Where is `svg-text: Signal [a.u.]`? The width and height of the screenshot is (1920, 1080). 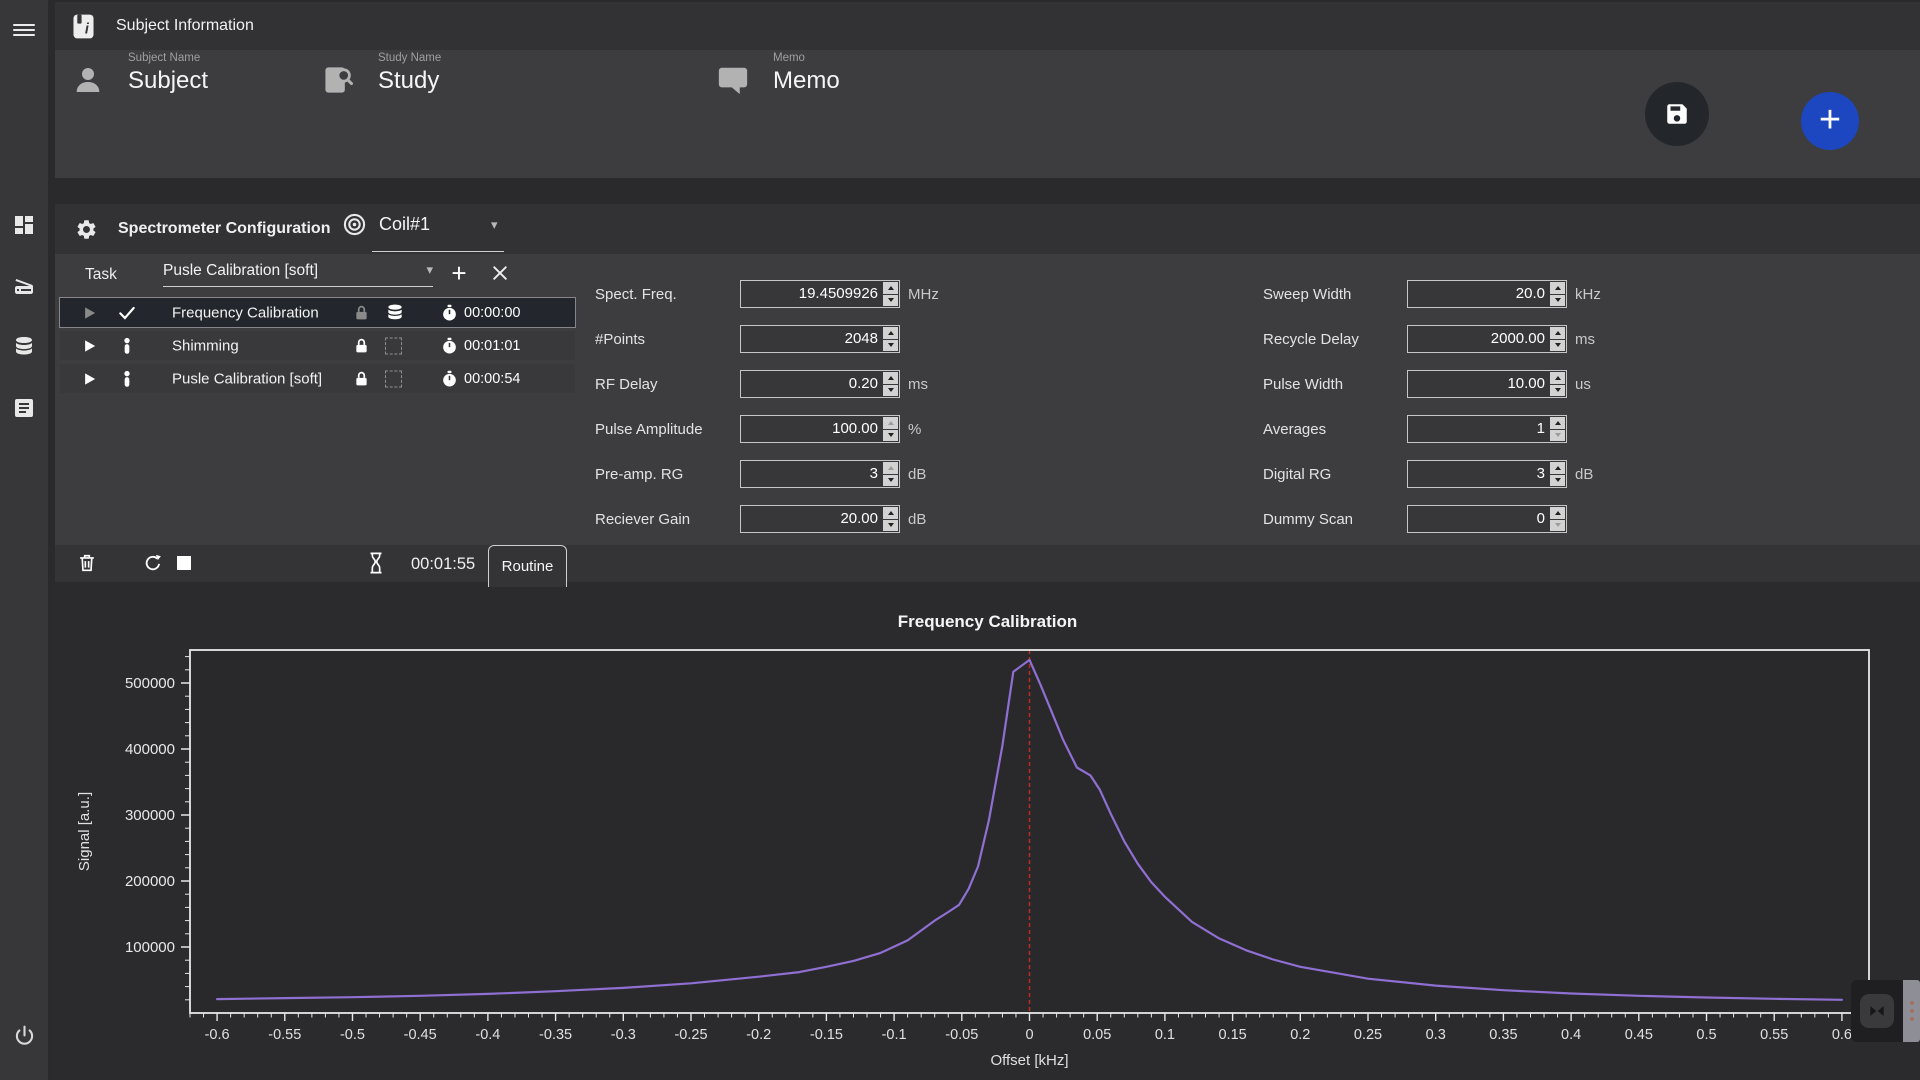 svg-text: Signal [a.u.] is located at coordinates (84, 831).